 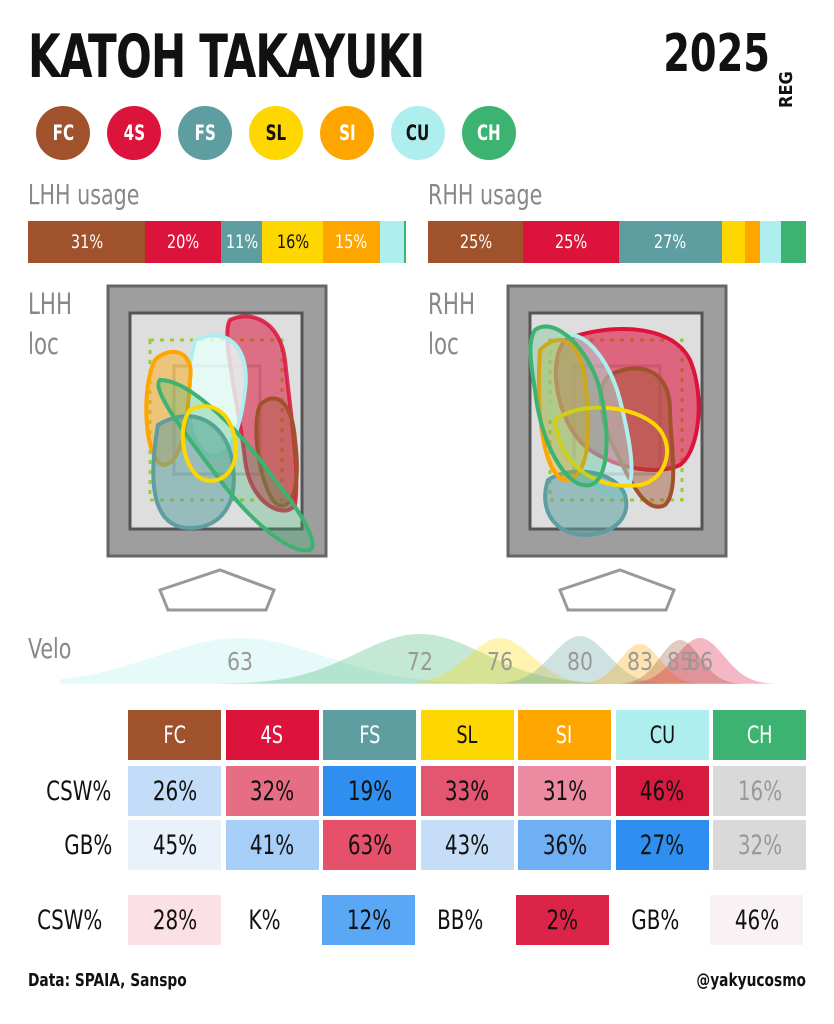 I want to click on table-cell-value: 41%, so click(x=272, y=845).